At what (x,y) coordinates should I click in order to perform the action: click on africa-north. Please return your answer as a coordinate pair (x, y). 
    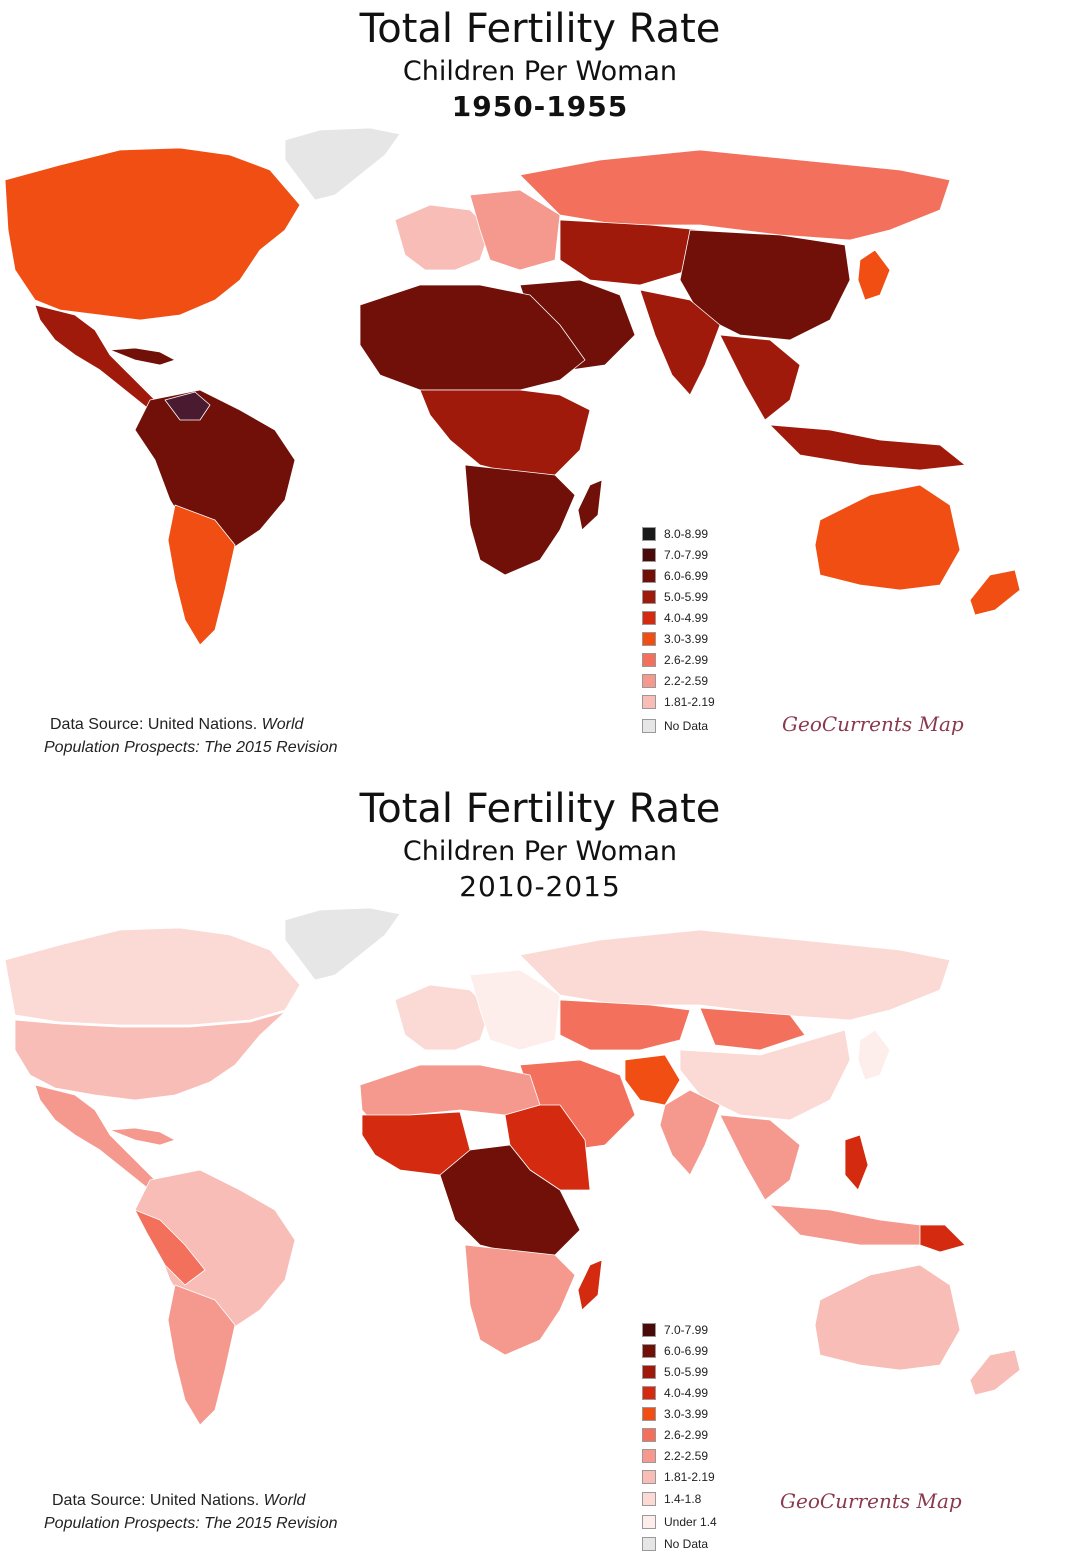
    Looking at the image, I should click on (472, 337).